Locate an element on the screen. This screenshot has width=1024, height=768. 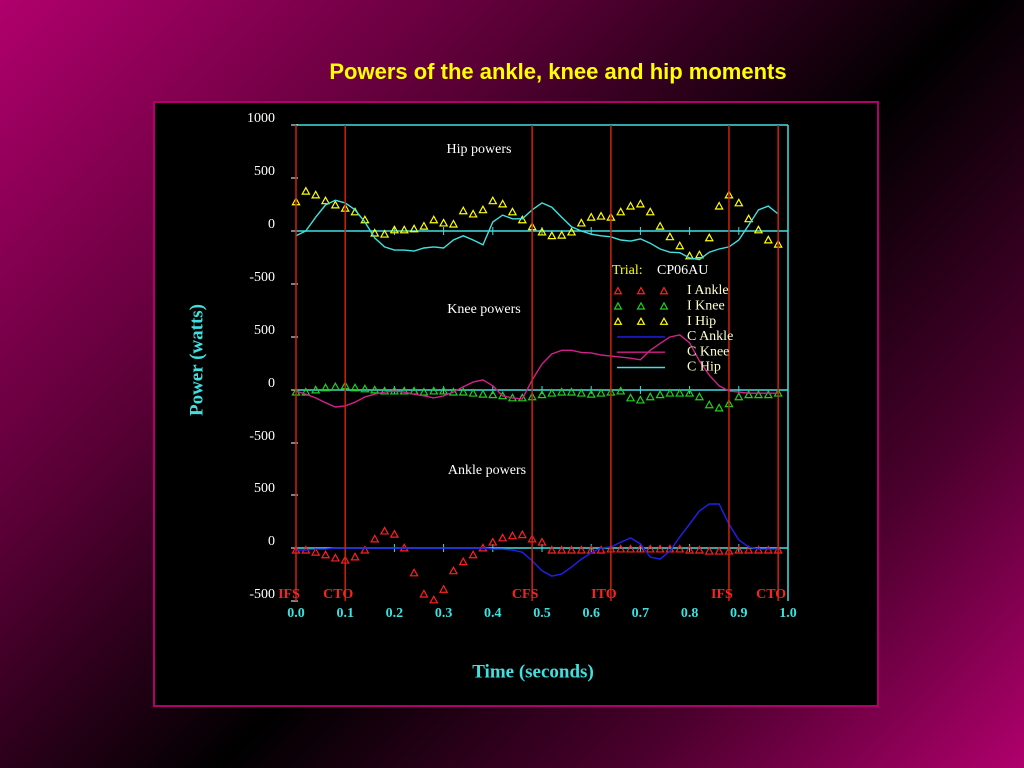
x-tick-label: 0.5 is located at coordinates (542, 613).